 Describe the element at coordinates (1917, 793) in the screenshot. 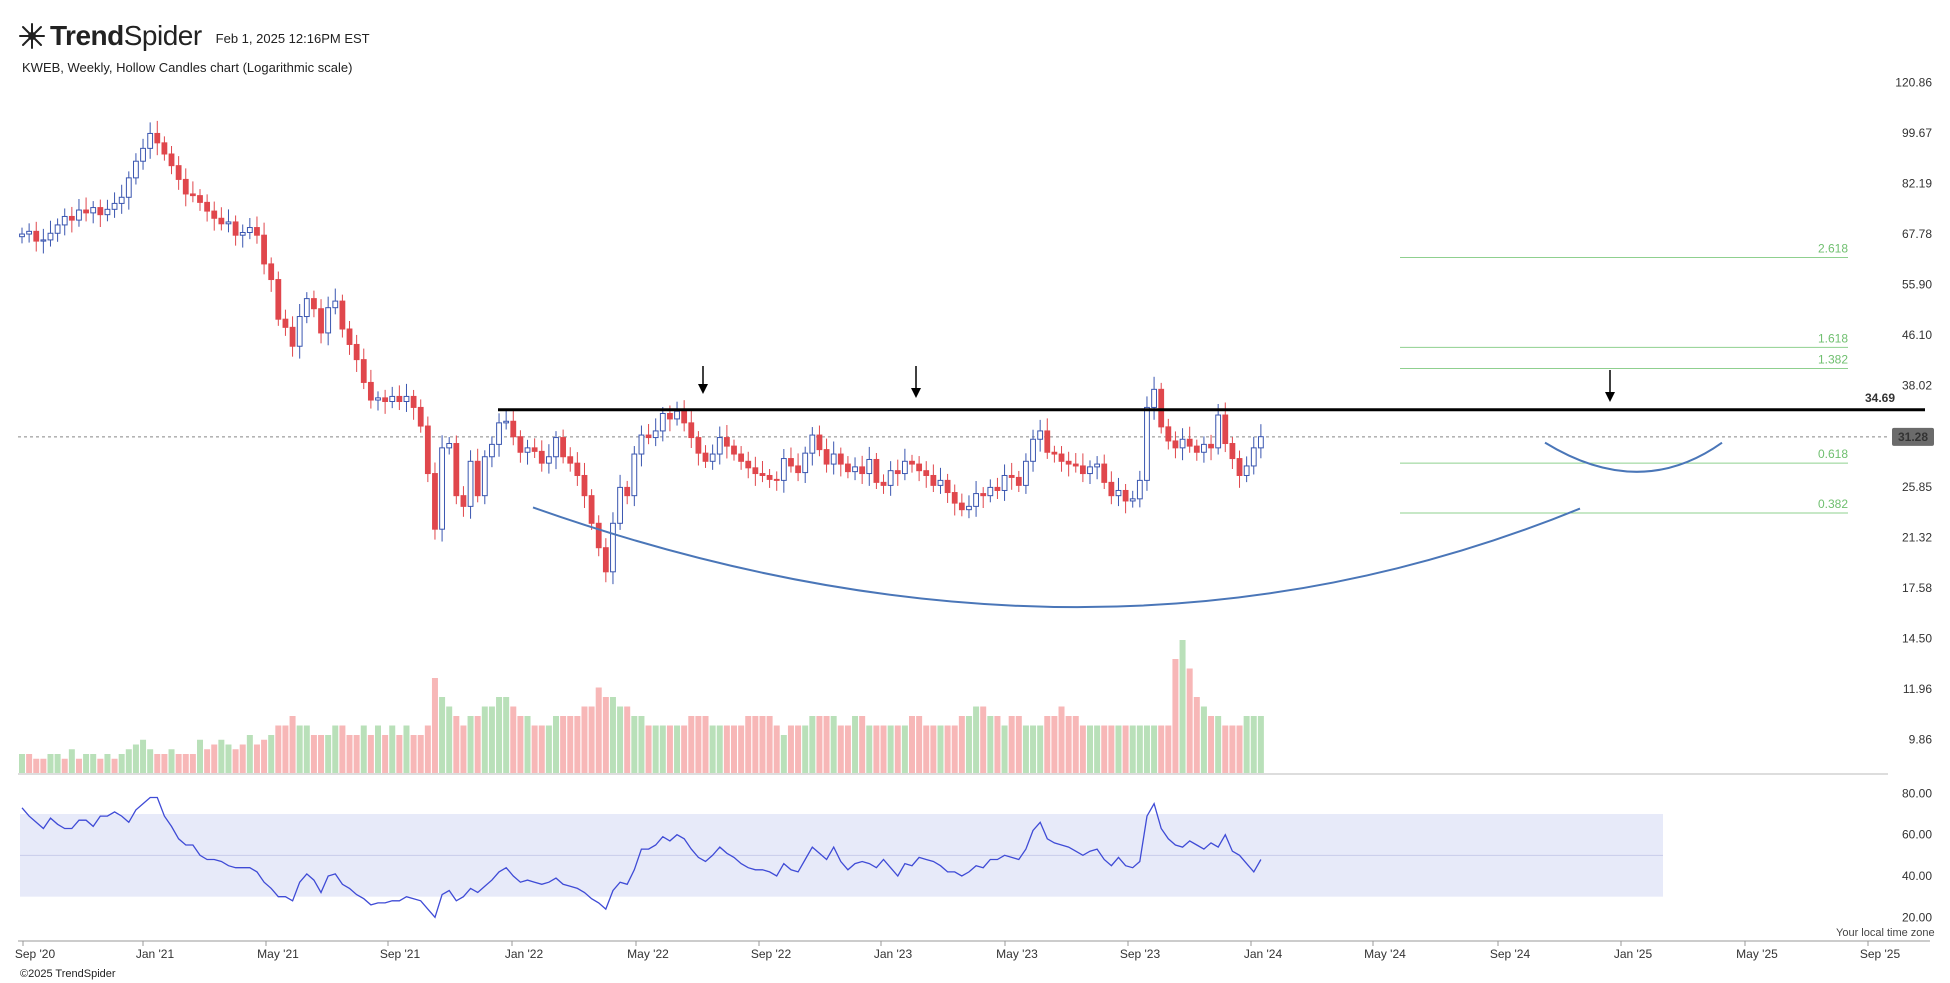

I see `rsi-tick-label: 80.00` at that location.